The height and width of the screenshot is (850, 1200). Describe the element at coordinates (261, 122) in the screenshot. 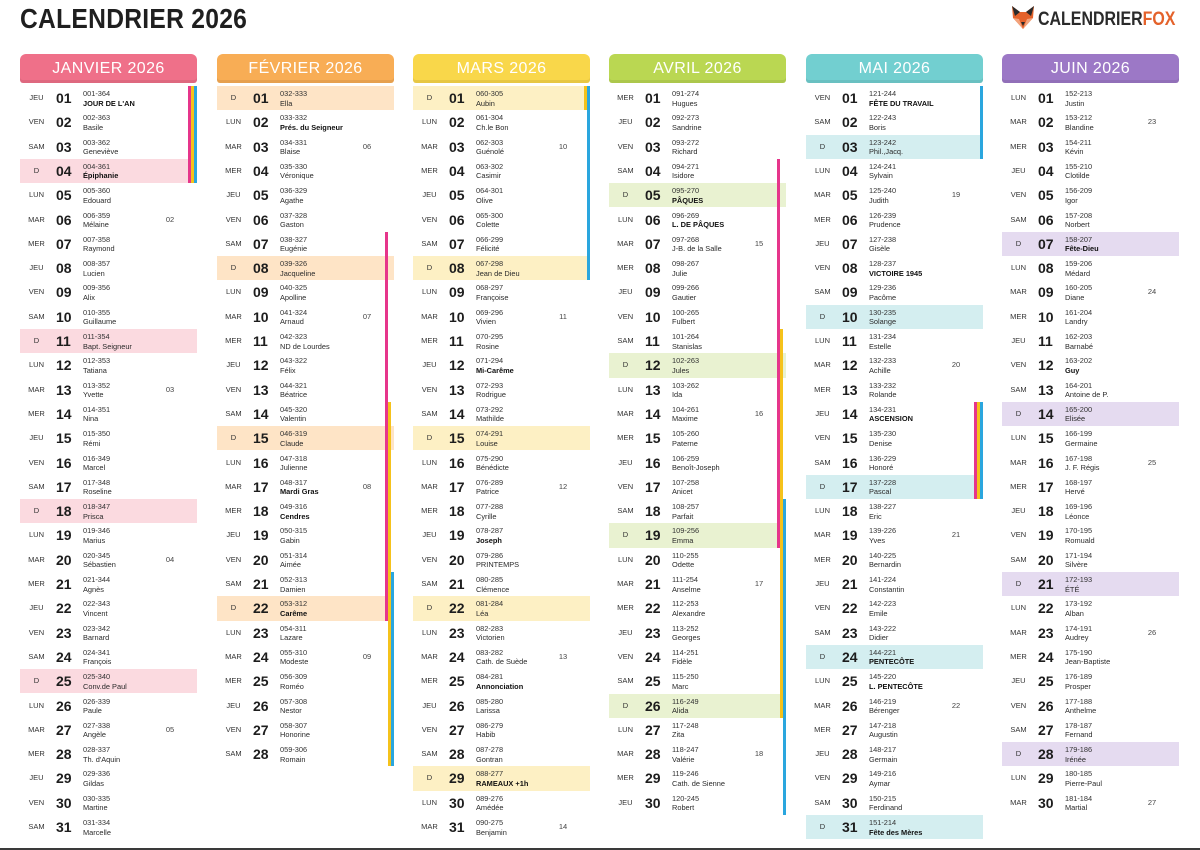

I see `date-number: 02` at that location.